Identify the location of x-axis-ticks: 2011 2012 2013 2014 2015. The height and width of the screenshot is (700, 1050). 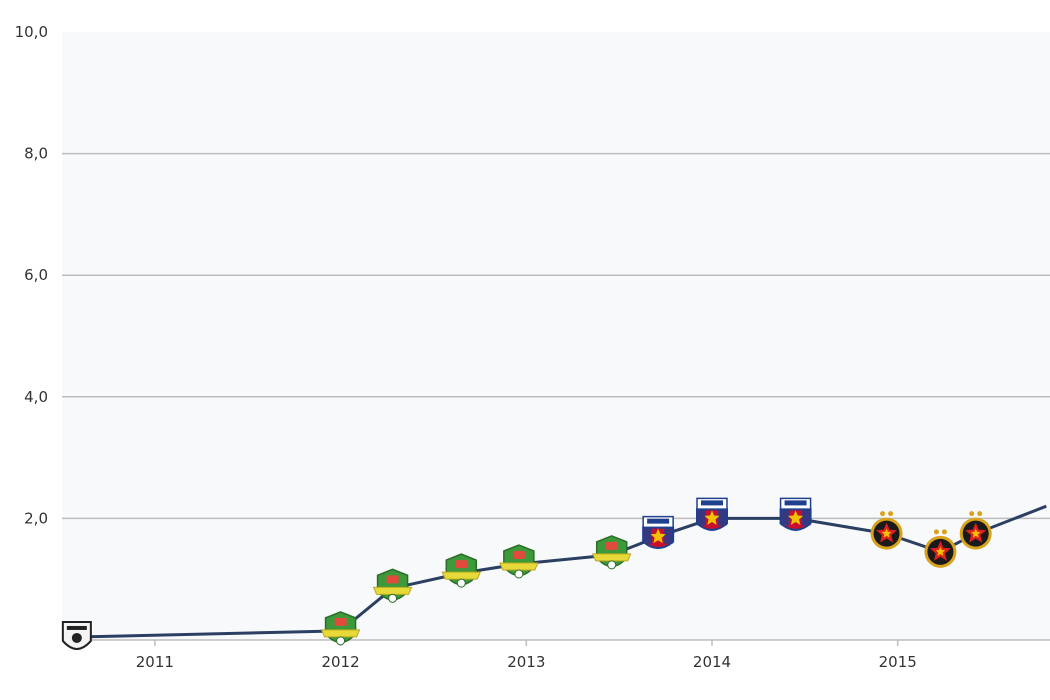
(526, 655).